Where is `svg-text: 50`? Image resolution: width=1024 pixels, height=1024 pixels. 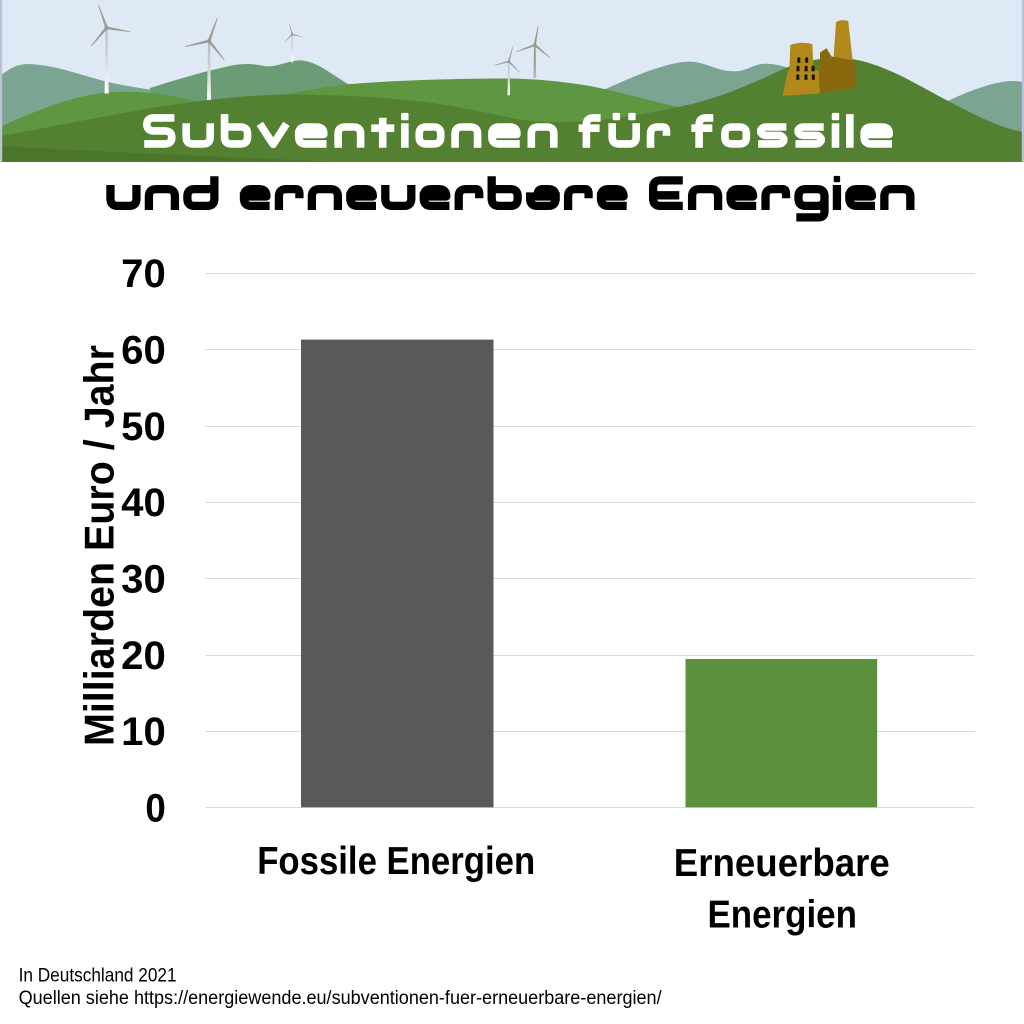
svg-text: 50 is located at coordinates (143, 427).